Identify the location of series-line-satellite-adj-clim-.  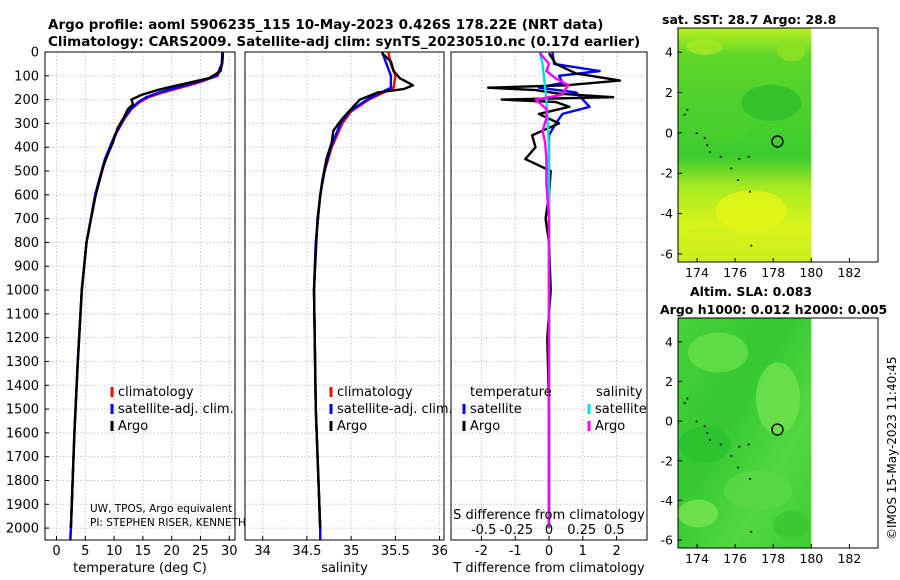
(146, 296).